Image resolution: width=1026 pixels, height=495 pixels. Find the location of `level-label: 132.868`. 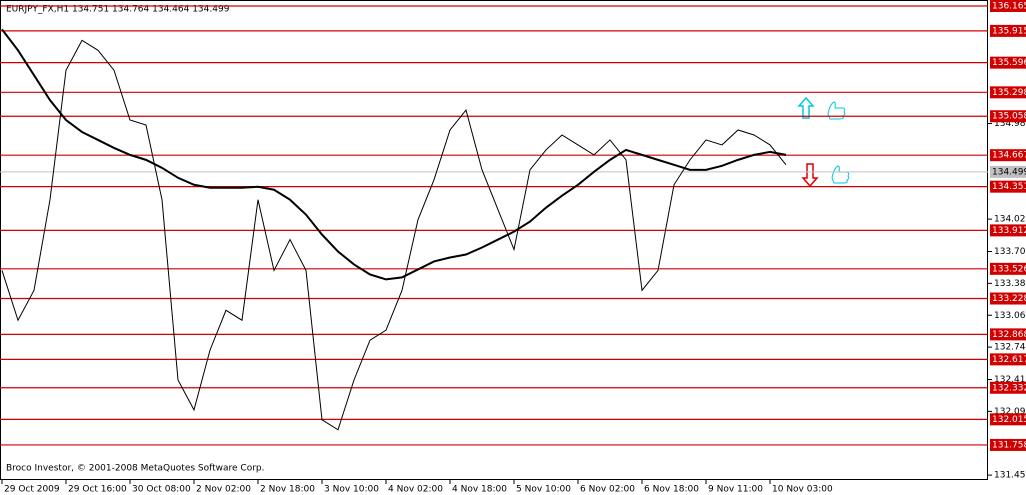

level-label: 132.868 is located at coordinates (1009, 335).